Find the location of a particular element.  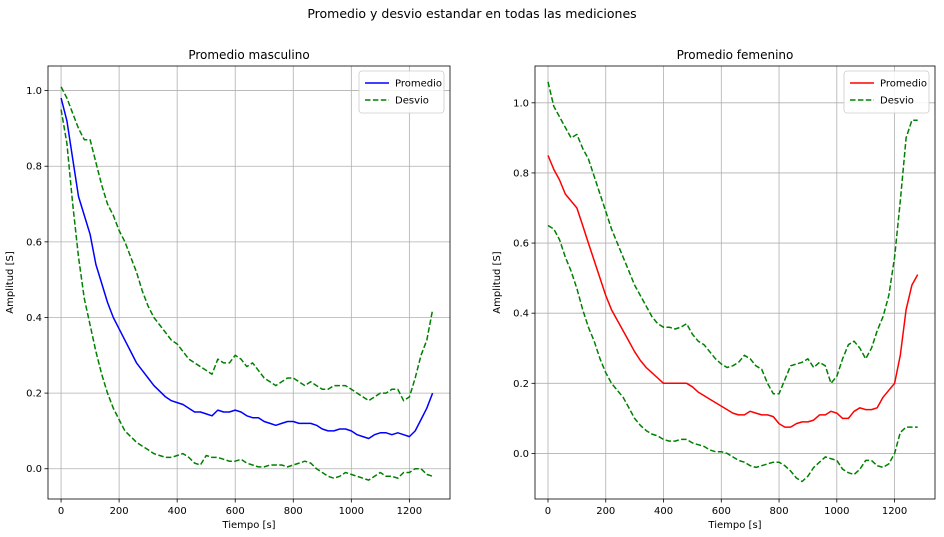

subplot-title: Promedio masculino is located at coordinates (248, 55).